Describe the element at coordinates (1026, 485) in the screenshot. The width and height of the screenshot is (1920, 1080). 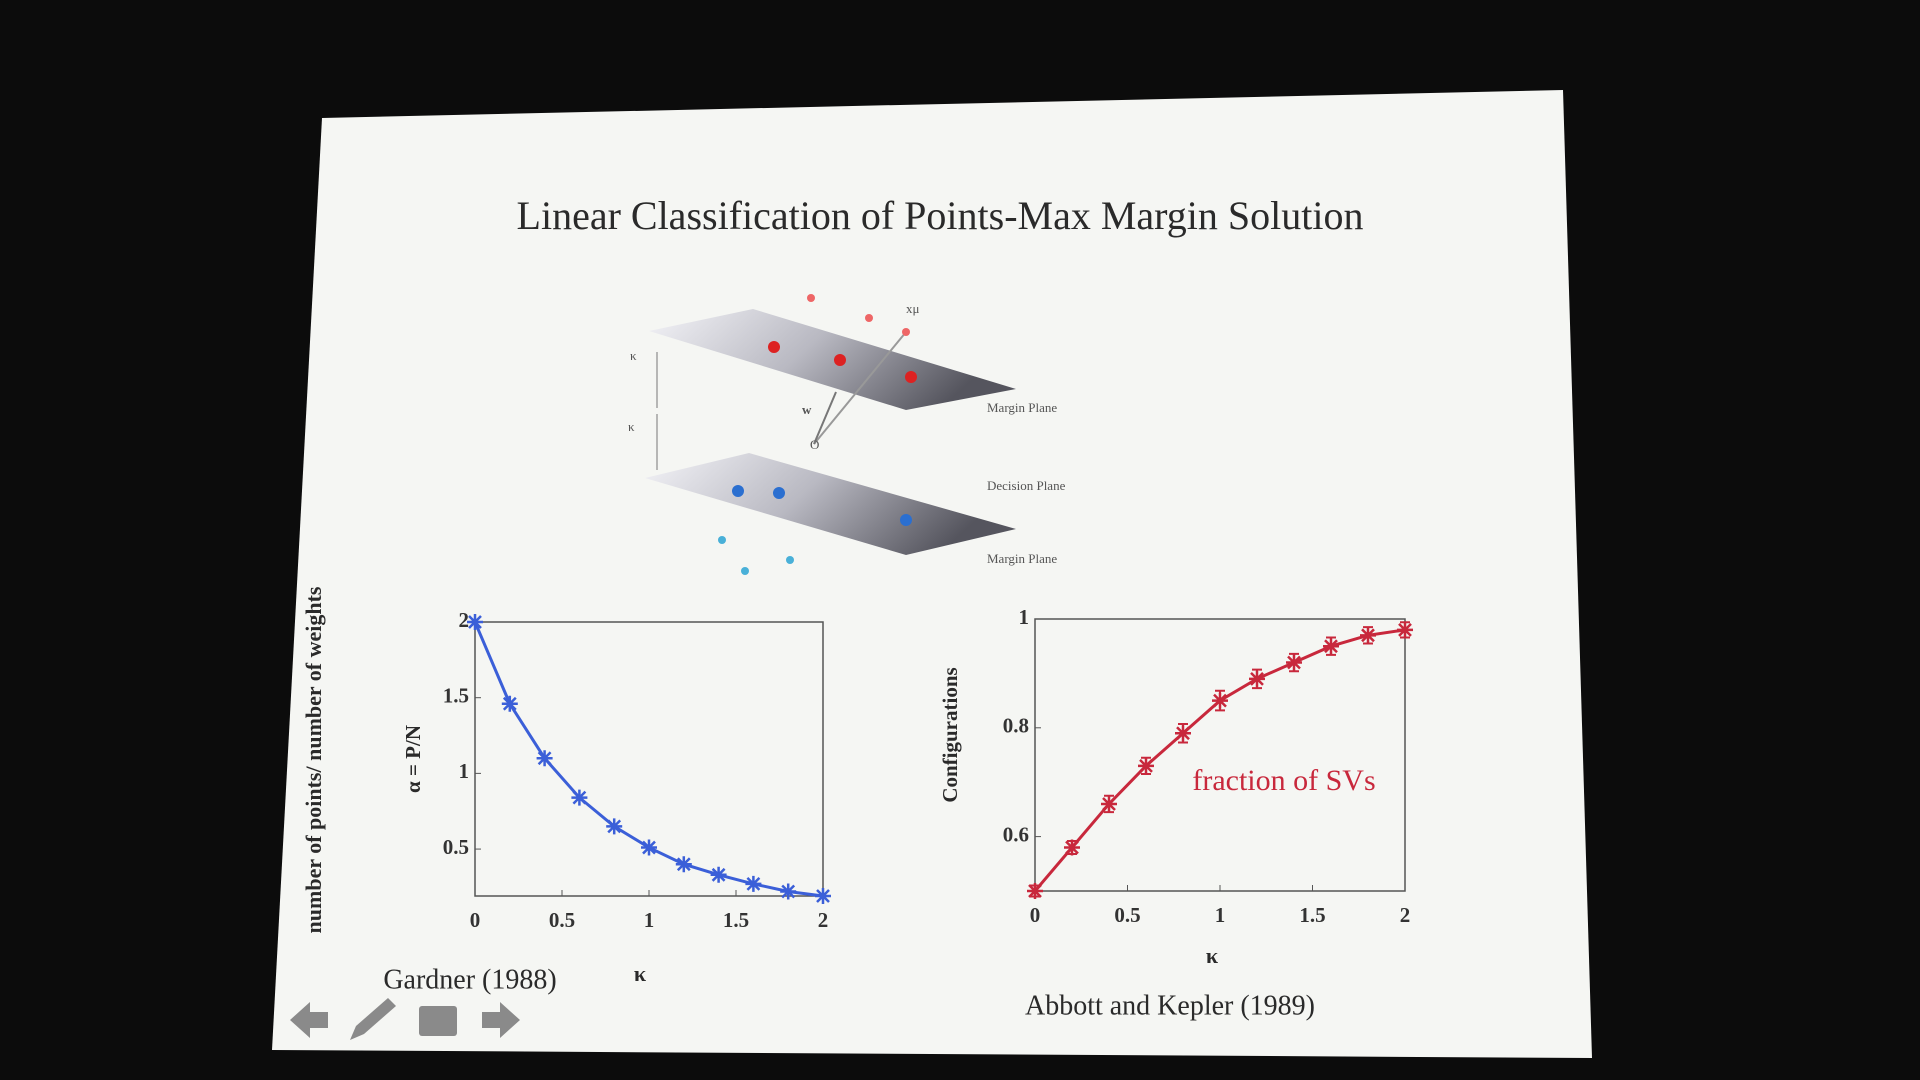
I see `plane-label: Decision Plane` at that location.